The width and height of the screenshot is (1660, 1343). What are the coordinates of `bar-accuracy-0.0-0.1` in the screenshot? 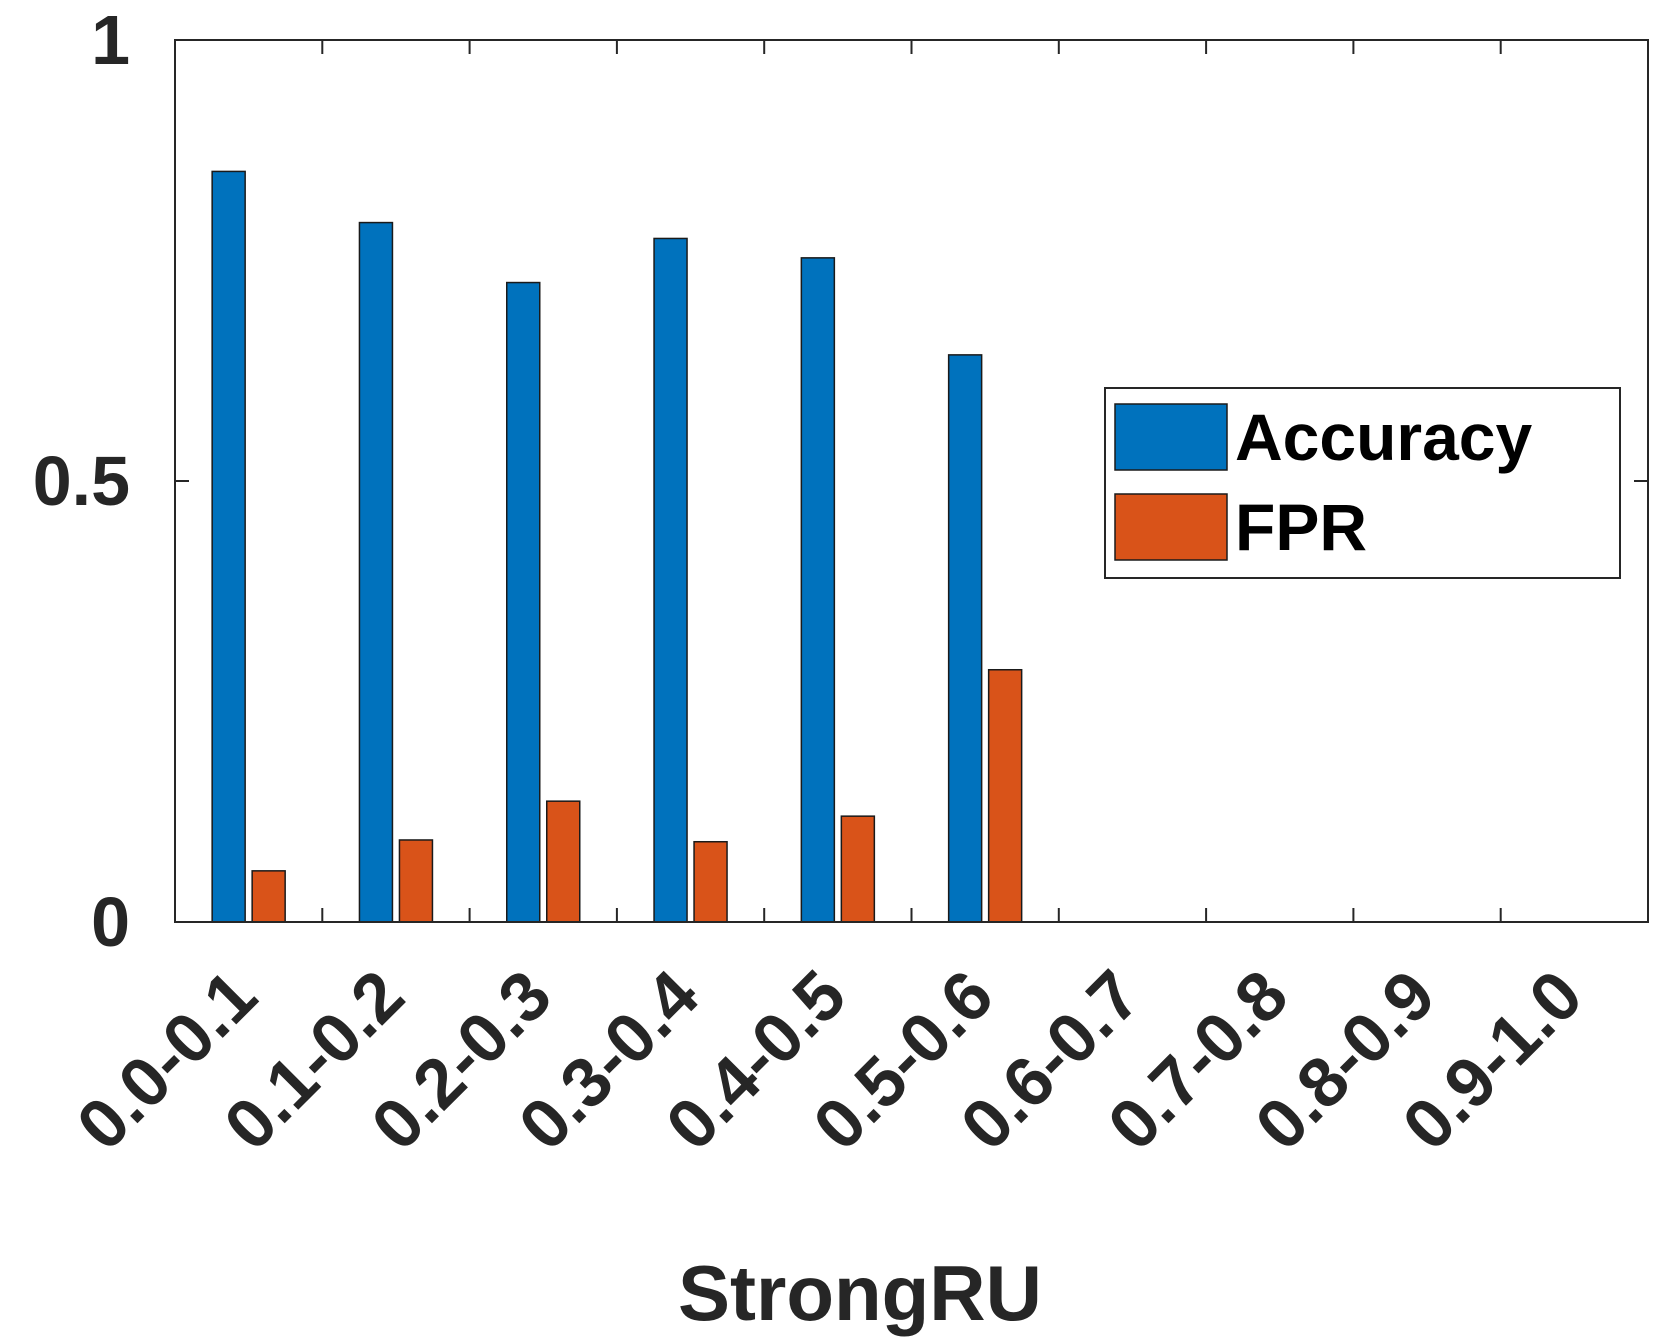 It's located at (228, 546).